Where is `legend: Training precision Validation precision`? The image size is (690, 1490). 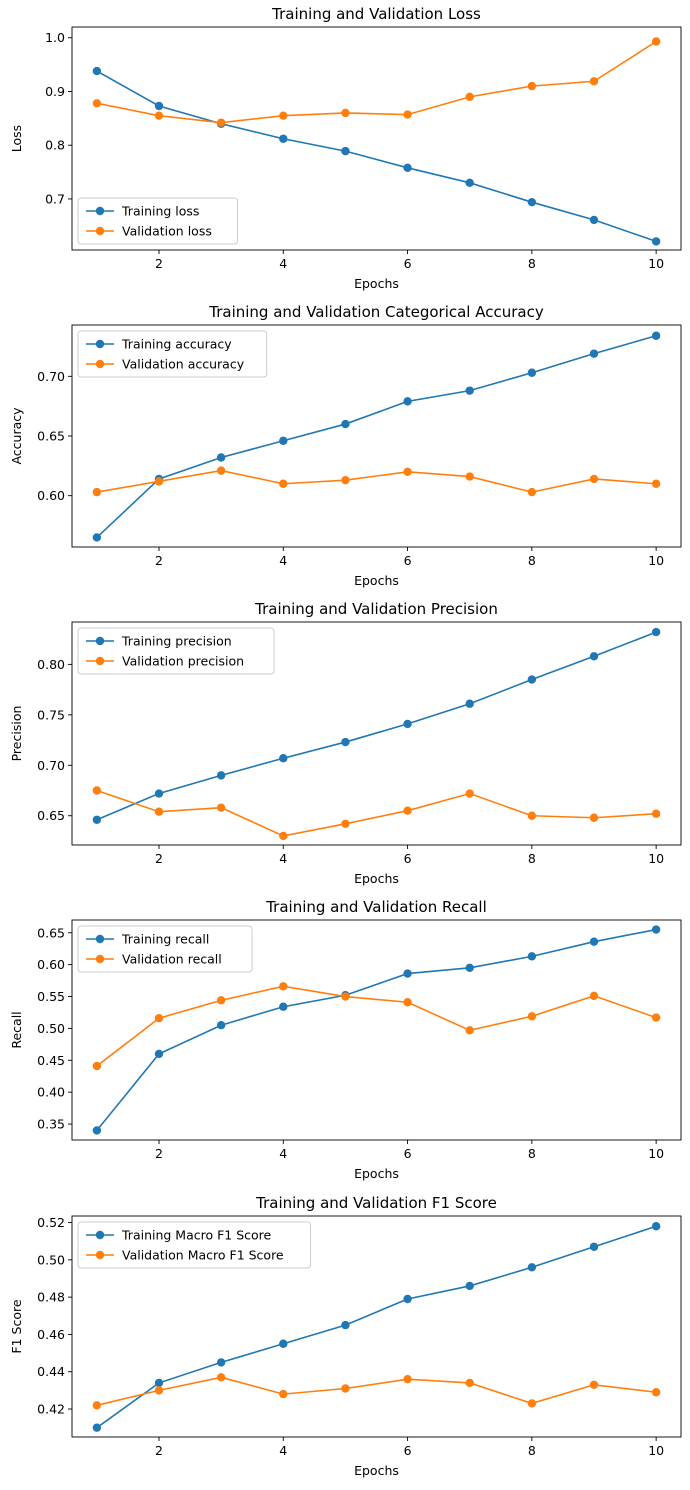 legend: Training precision Validation precision is located at coordinates (176, 651).